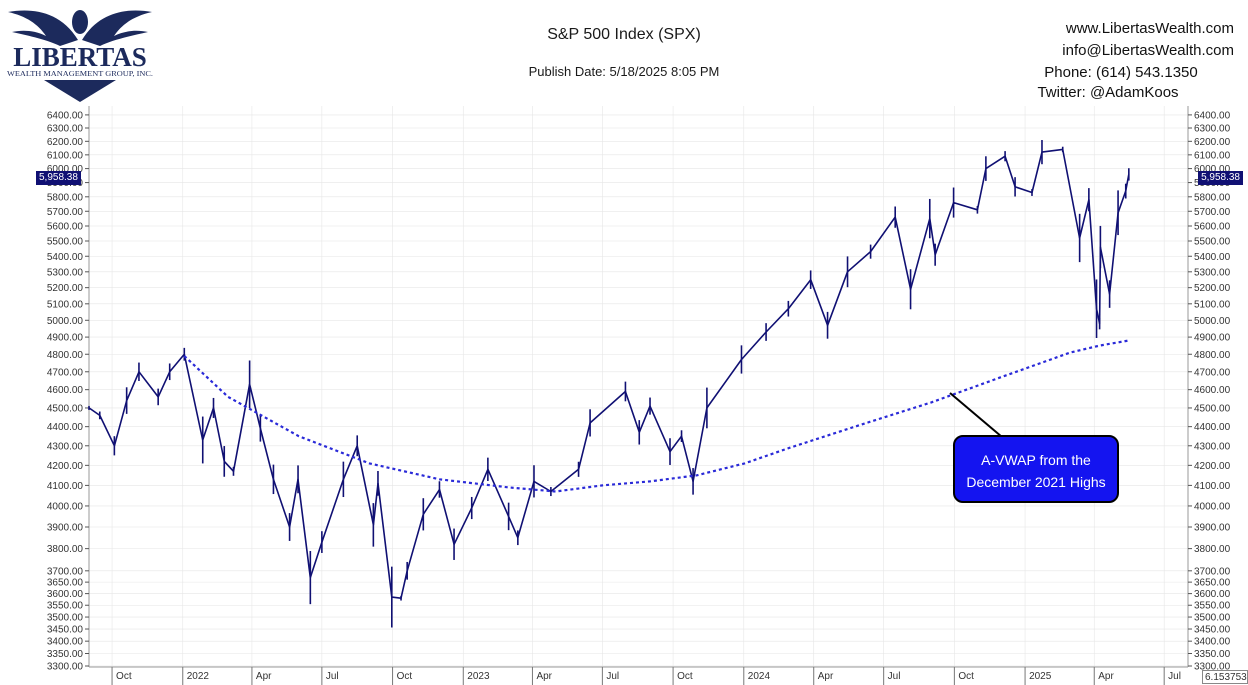  I want to click on y-tick-label-right: 4000.00, so click(1212, 506).